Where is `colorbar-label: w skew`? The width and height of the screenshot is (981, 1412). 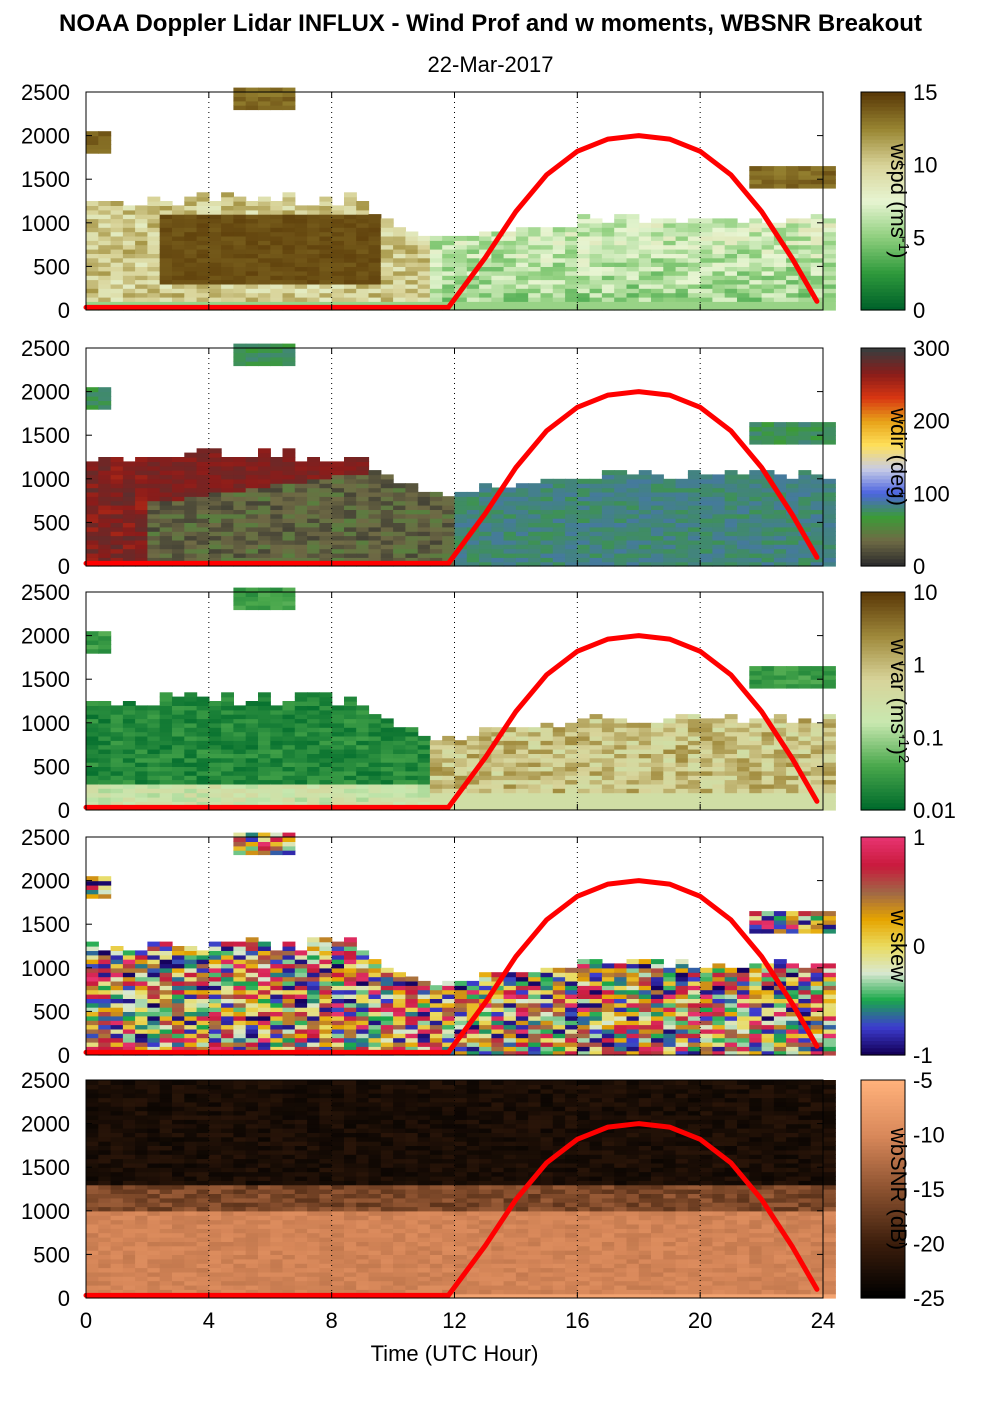
colorbar-label: w skew is located at coordinates (898, 945).